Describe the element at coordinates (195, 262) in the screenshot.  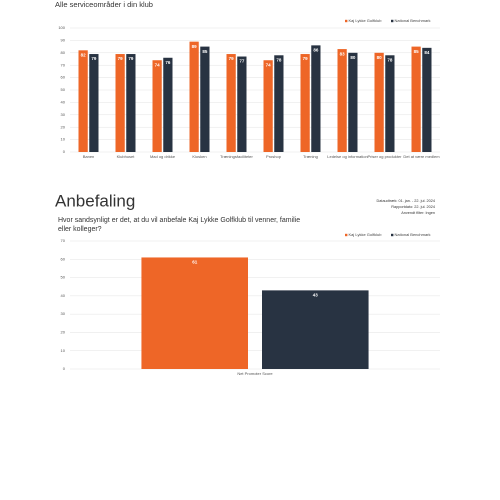
I see `value-label: 61` at that location.